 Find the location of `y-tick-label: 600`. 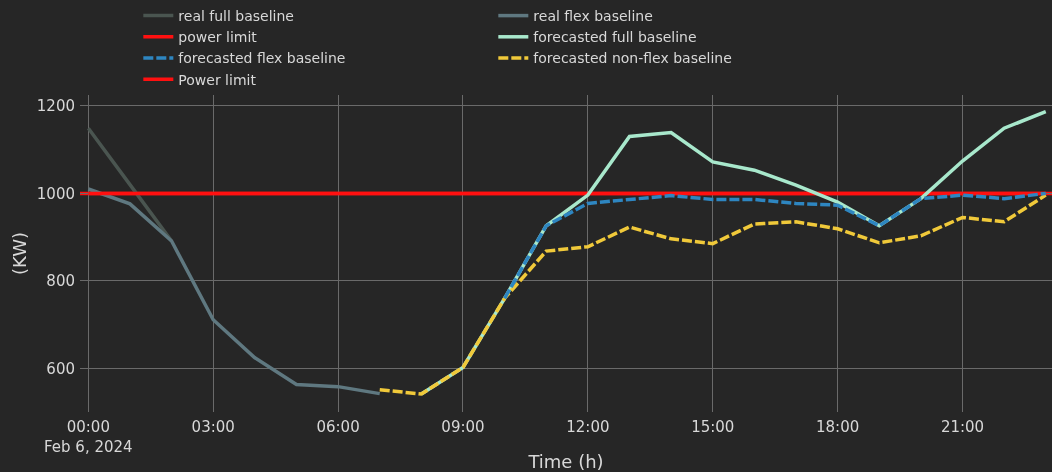

y-tick-label: 600 is located at coordinates (60, 368).